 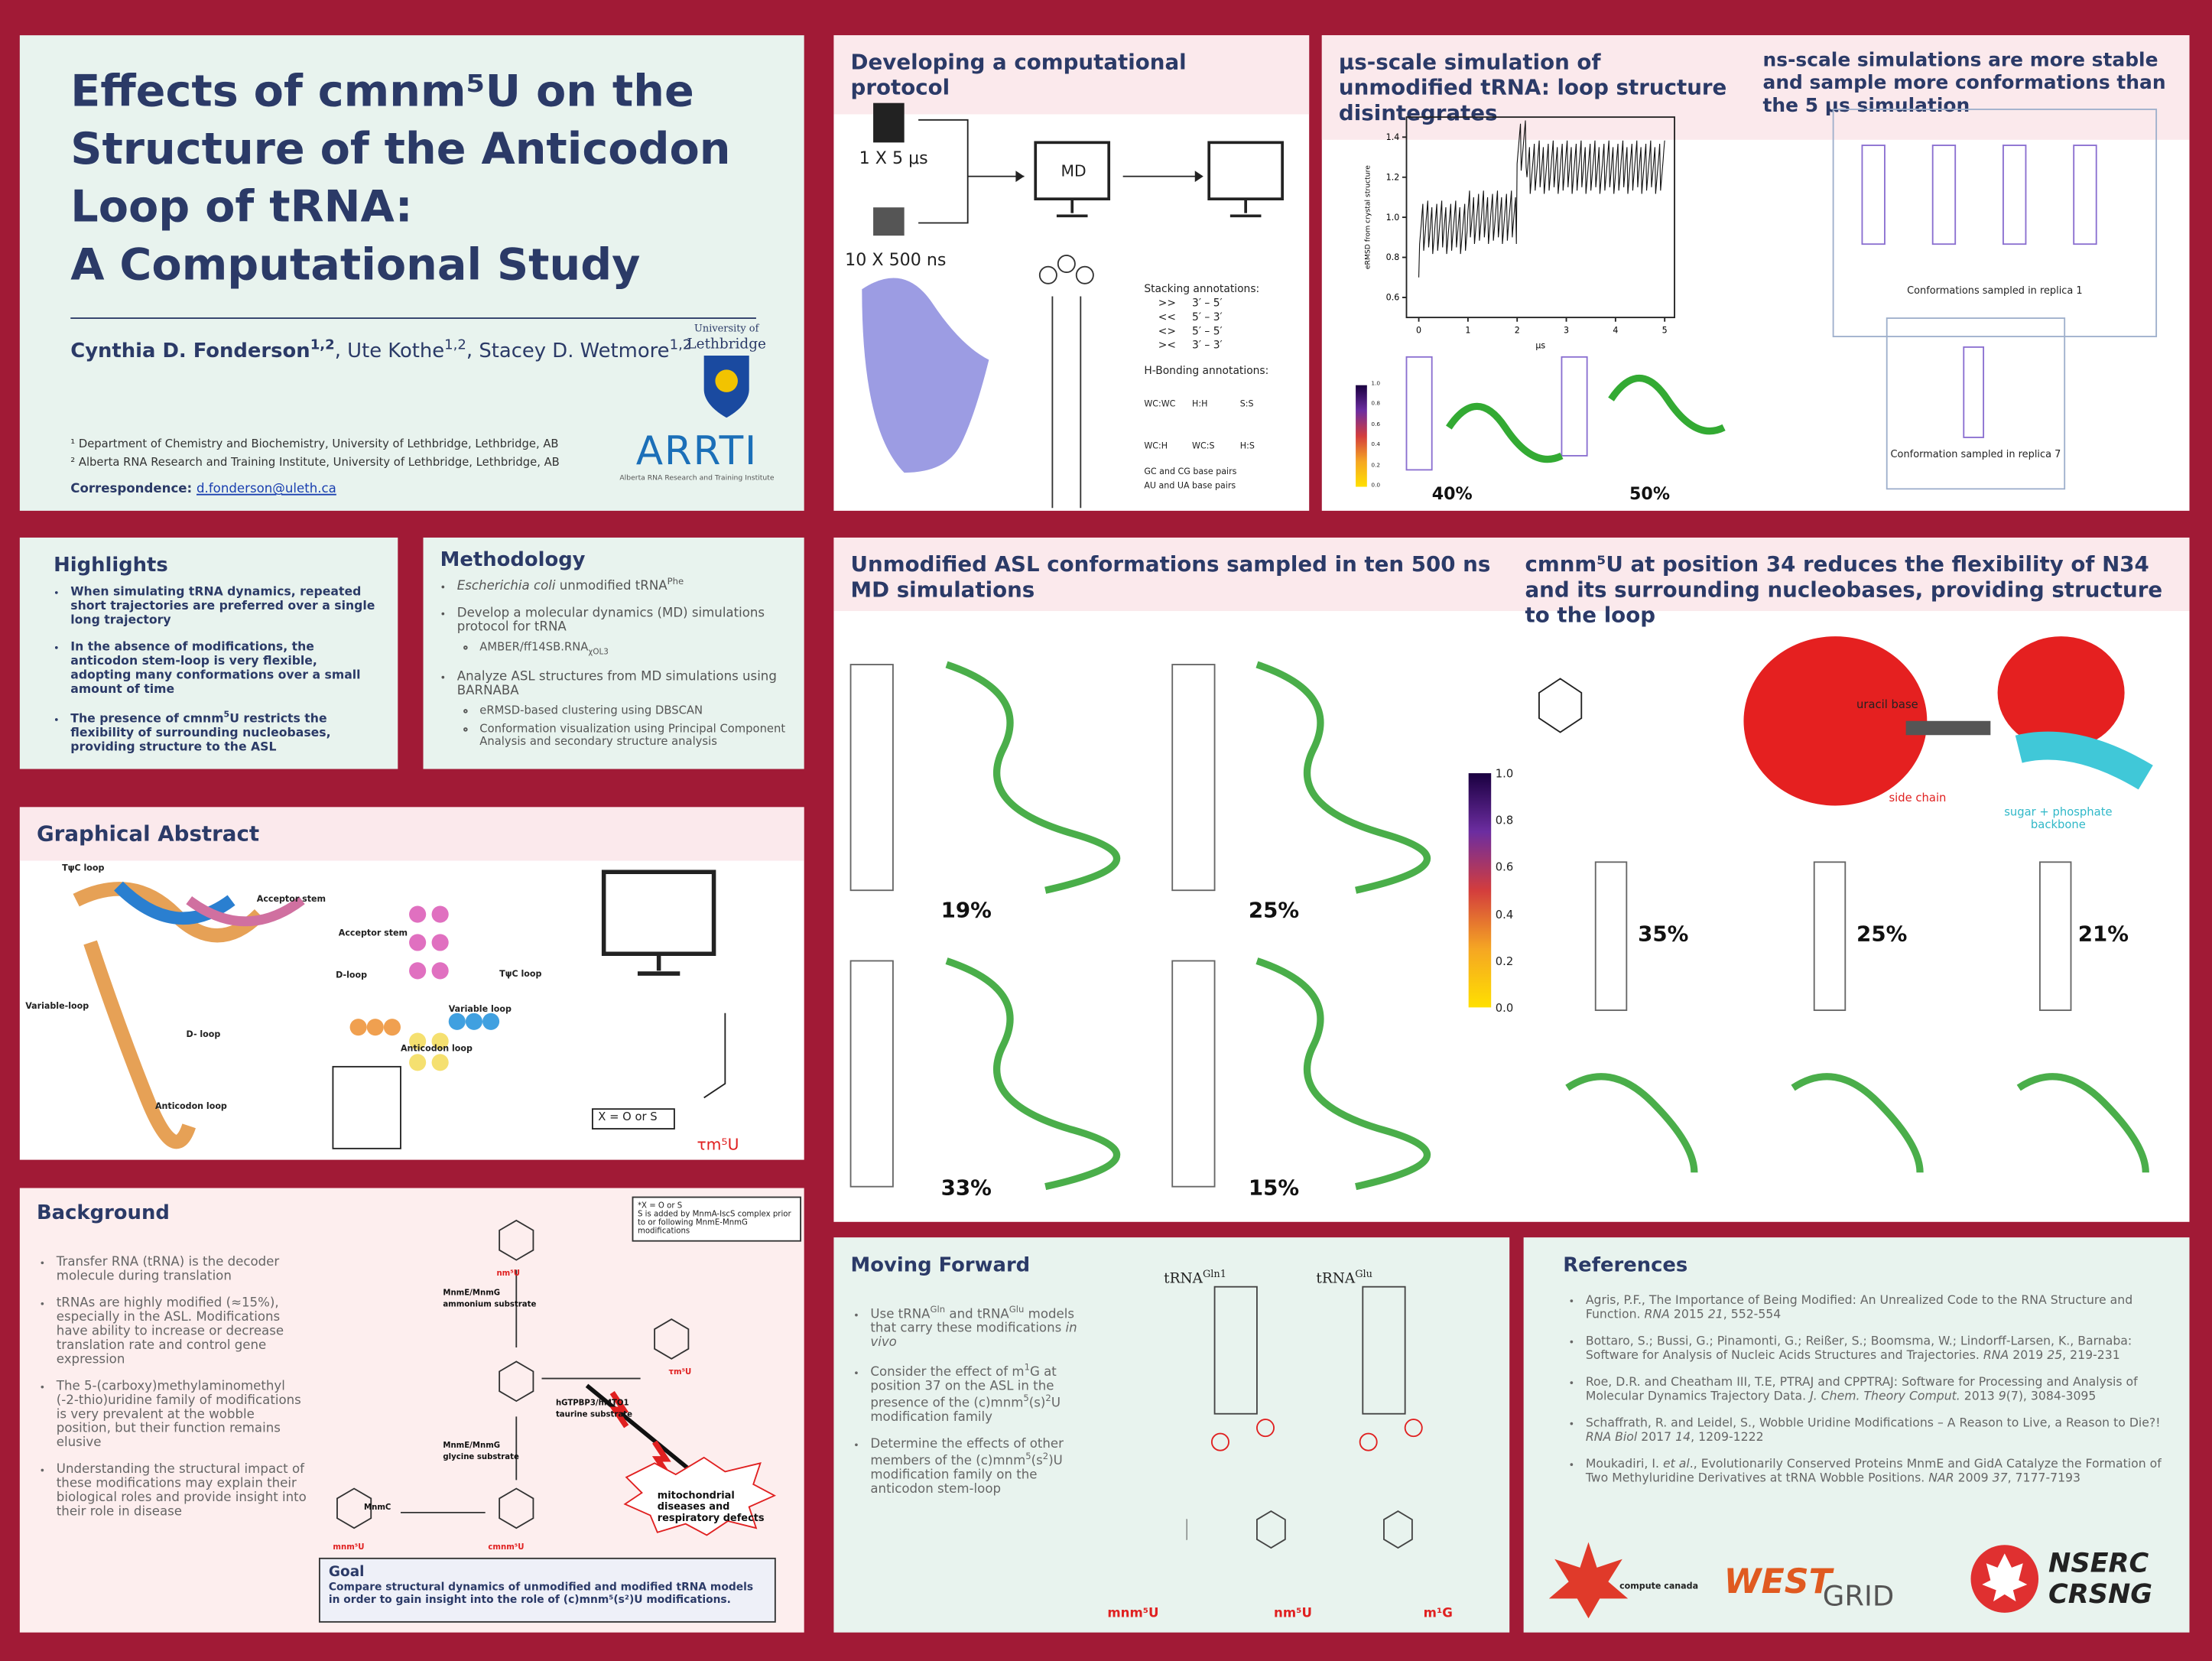 I want to click on trna-label: tRNAGln1, so click(x=1195, y=1278).